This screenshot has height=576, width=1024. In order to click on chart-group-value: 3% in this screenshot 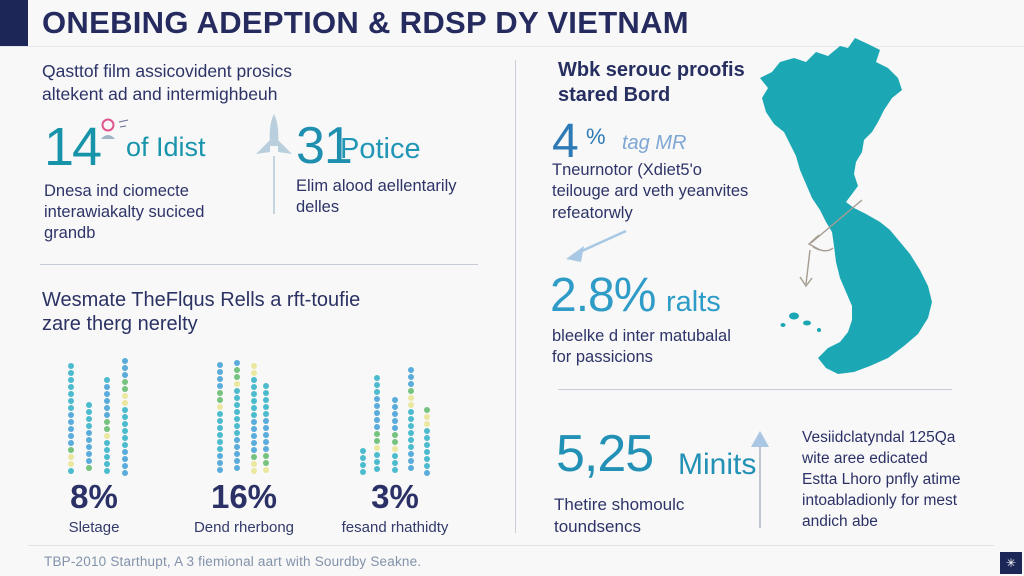, I will do `click(395, 496)`.